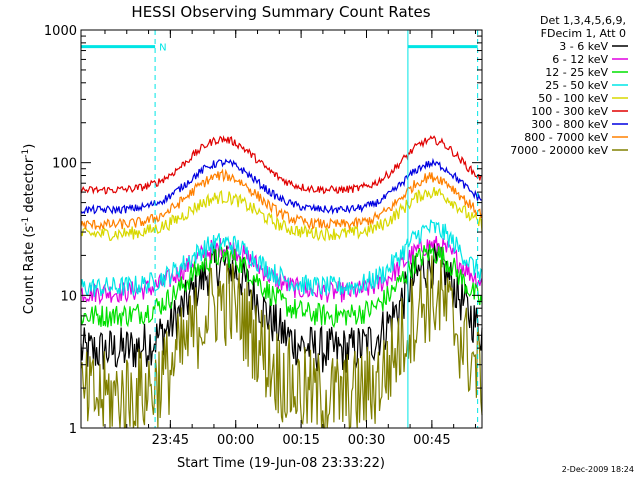 This screenshot has width=640, height=480. What do you see at coordinates (431, 440) in the screenshot?
I see `x-tick-label-5: 00:45` at bounding box center [431, 440].